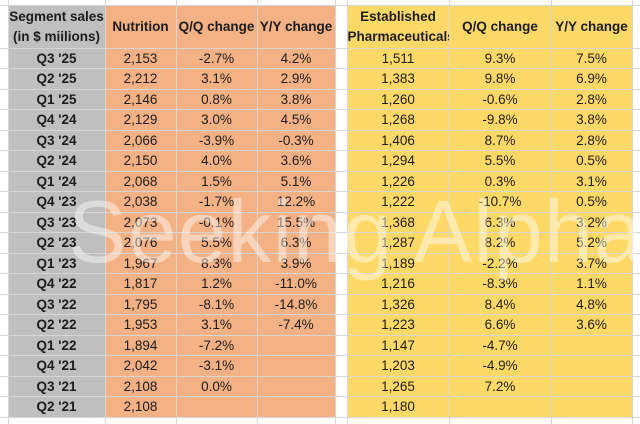  Describe the element at coordinates (140, 325) in the screenshot. I see `nutrition-value-cell: 1,953` at that location.